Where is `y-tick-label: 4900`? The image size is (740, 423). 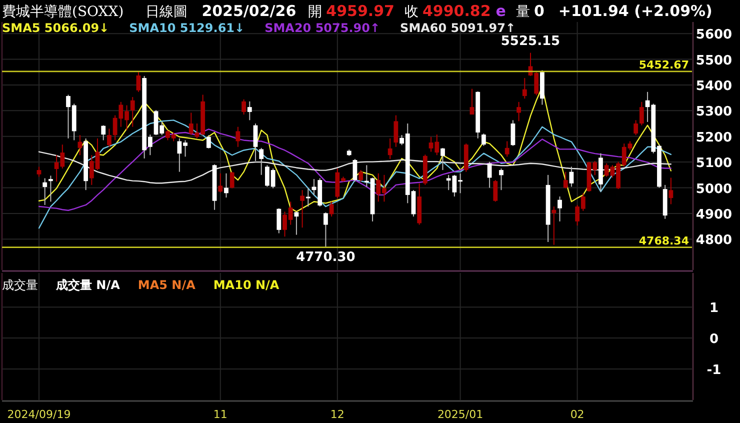
y-tick-label: 4900 is located at coordinates (714, 214).